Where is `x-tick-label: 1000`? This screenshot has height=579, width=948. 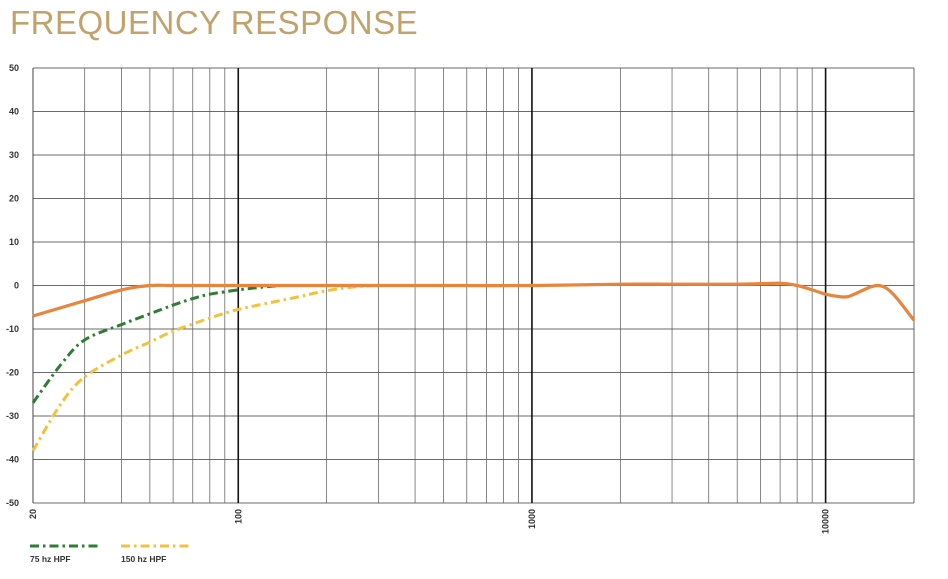 x-tick-label: 1000 is located at coordinates (532, 519).